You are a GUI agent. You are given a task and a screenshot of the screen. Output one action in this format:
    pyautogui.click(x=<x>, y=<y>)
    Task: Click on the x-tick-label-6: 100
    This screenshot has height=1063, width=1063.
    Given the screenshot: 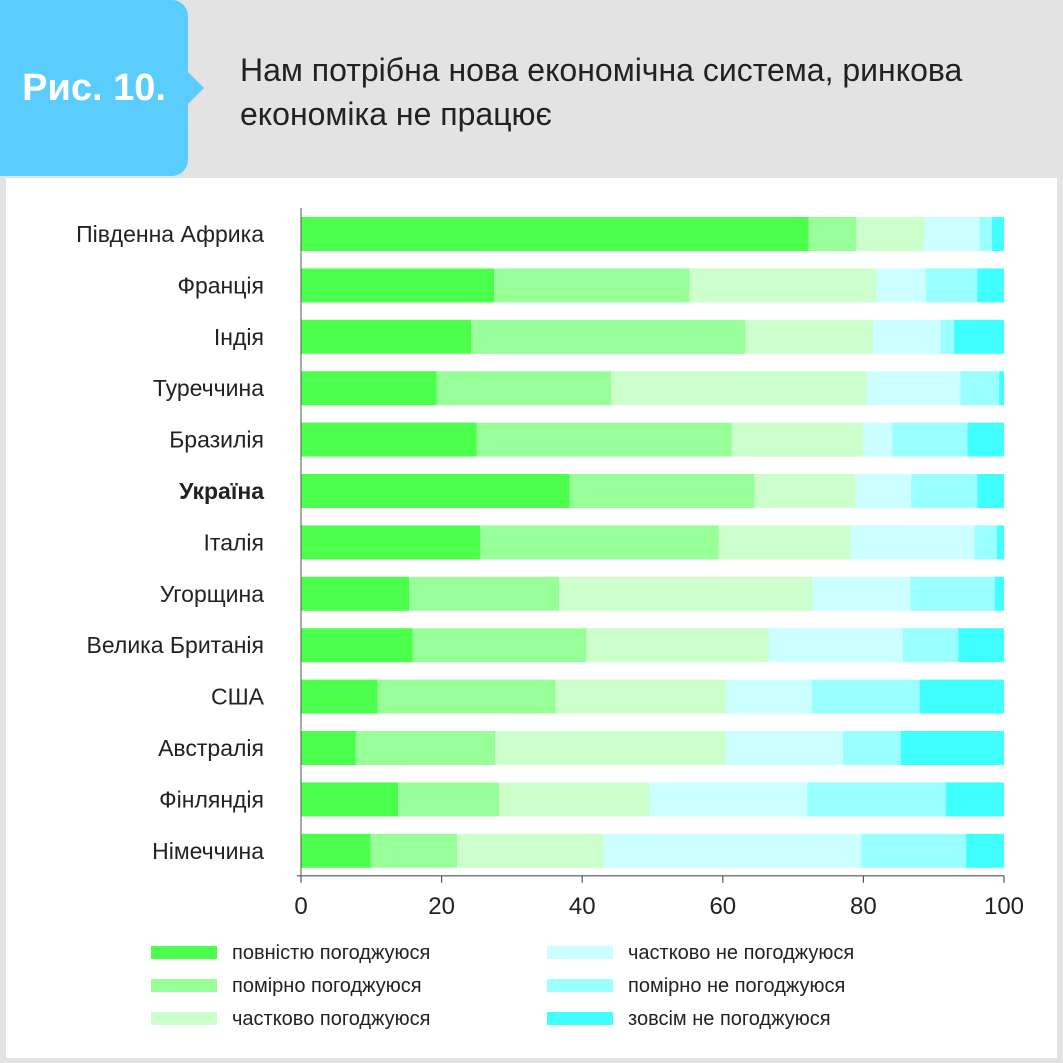 What is the action you would take?
    pyautogui.click(x=1004, y=906)
    